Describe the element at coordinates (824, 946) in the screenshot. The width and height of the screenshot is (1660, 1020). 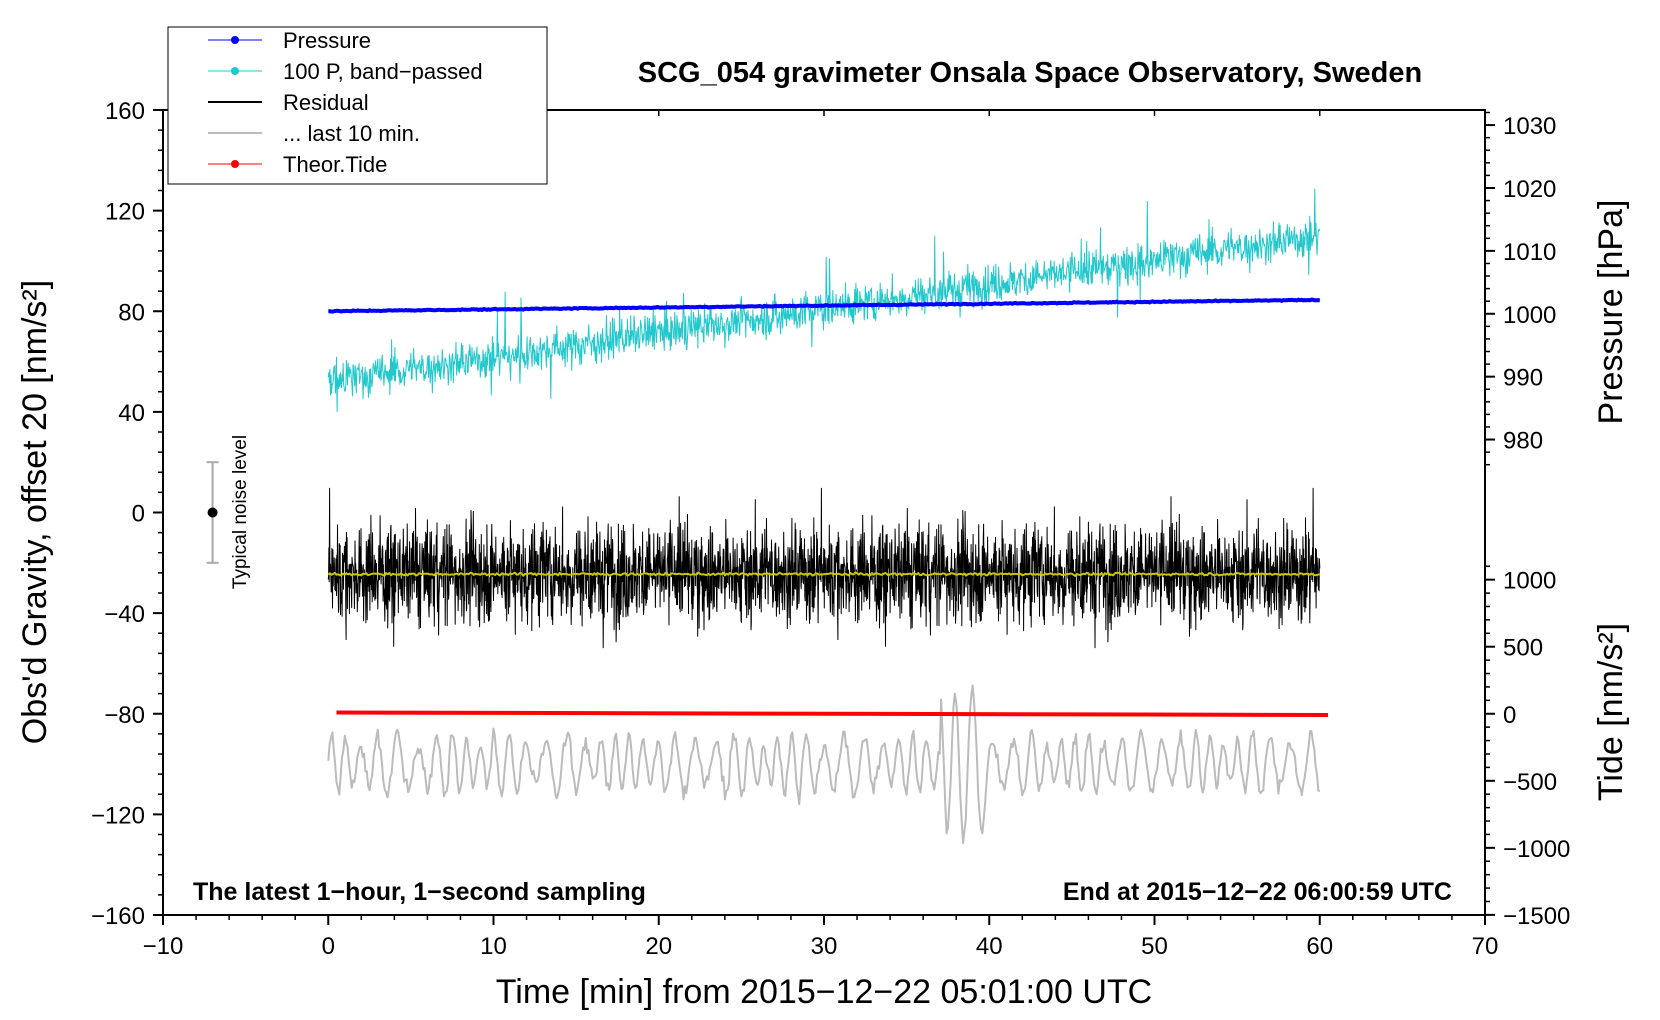
I see `x-tick-label: 30` at that location.